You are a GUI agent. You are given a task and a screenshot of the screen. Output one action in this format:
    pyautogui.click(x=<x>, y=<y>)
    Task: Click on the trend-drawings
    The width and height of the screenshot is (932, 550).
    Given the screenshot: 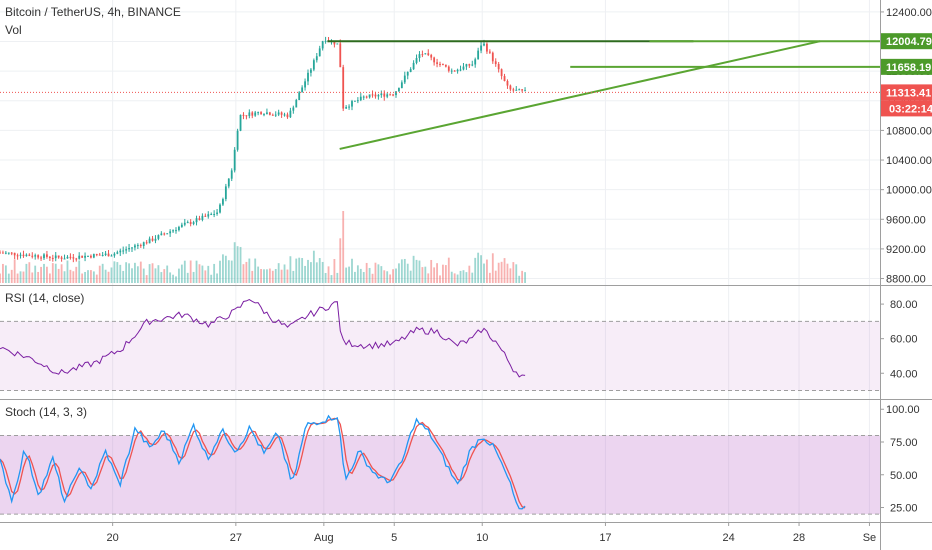 What is the action you would take?
    pyautogui.click(x=603, y=95)
    